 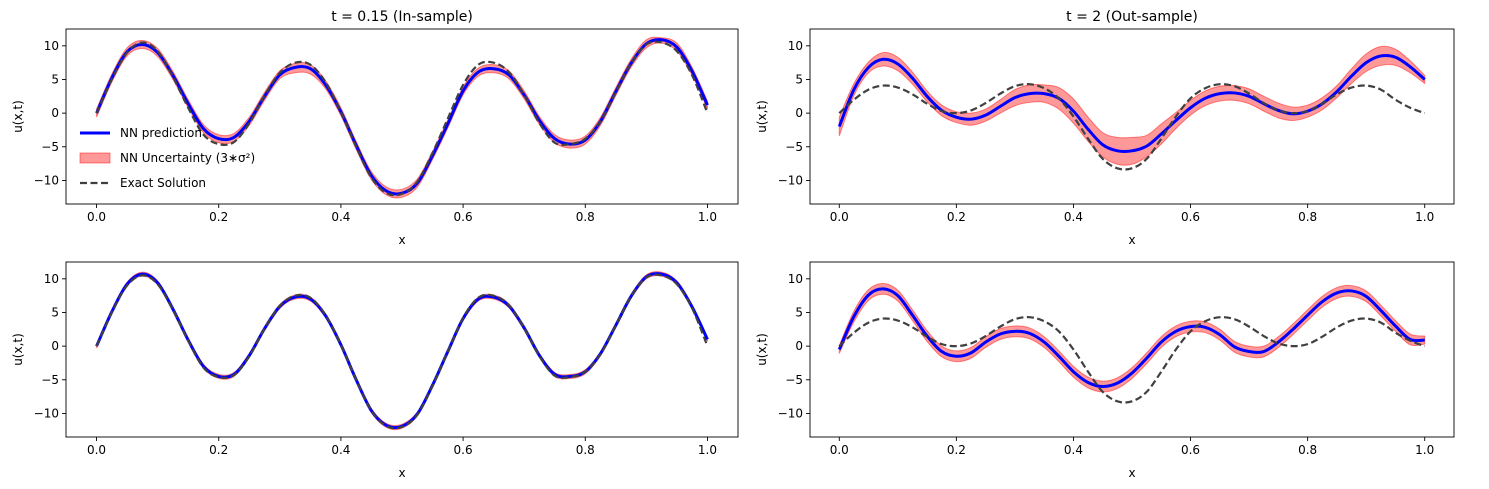 What do you see at coordinates (187, 158) in the screenshot?
I see `legend-label: NN Uncertainty (3∗σ²)` at bounding box center [187, 158].